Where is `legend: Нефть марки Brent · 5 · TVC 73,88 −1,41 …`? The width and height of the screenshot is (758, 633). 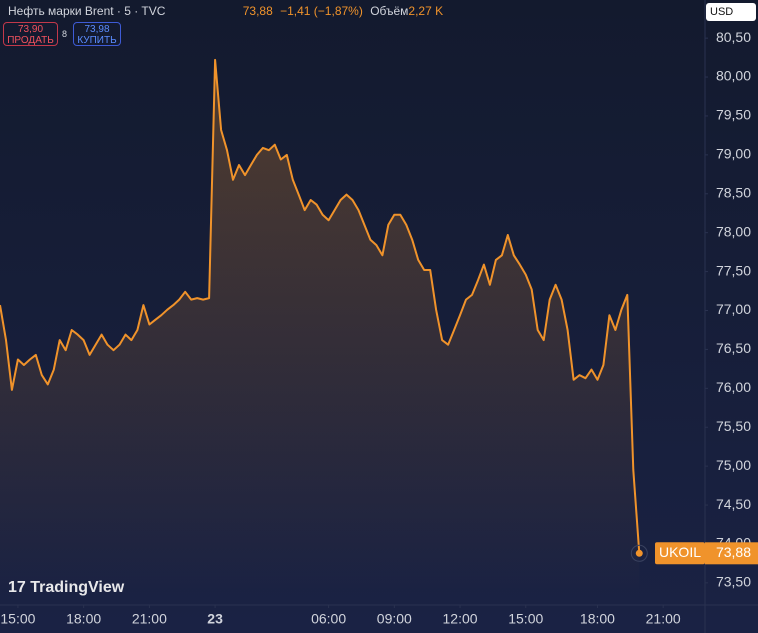 legend: Нефть марки Brent · 5 · TVC 73,88 −1,41 … is located at coordinates (227, 11).